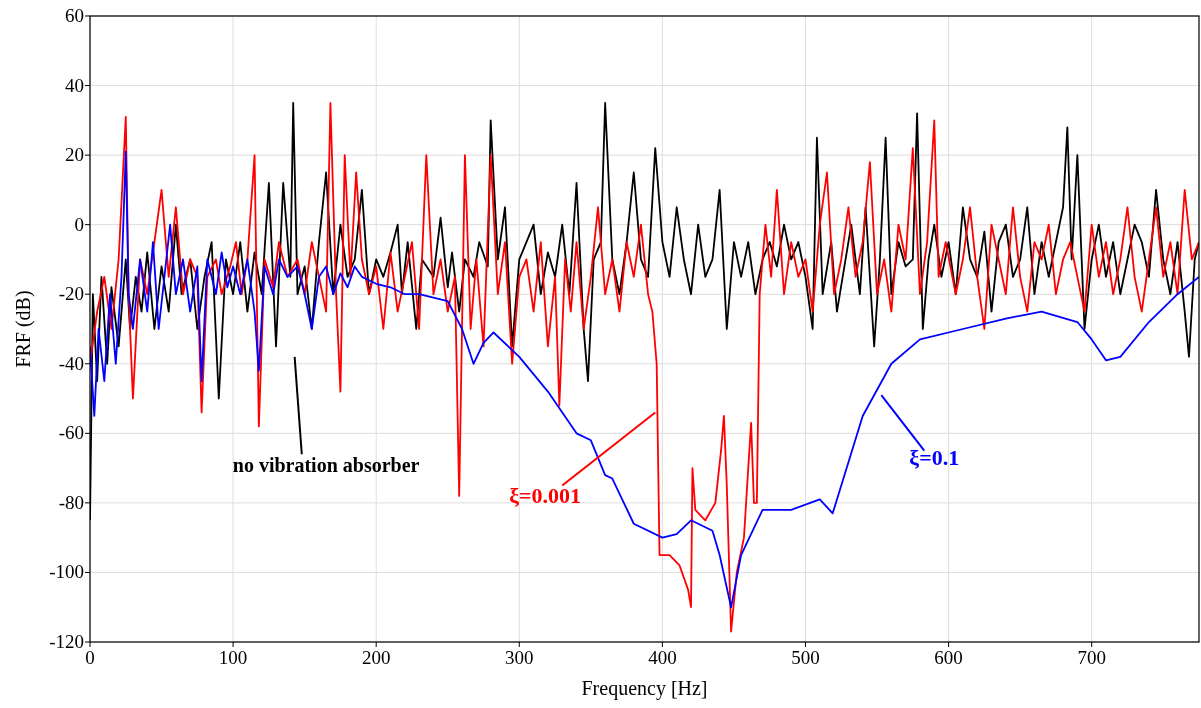  What do you see at coordinates (71, 433) in the screenshot?
I see `y-tick-label: -60` at bounding box center [71, 433].